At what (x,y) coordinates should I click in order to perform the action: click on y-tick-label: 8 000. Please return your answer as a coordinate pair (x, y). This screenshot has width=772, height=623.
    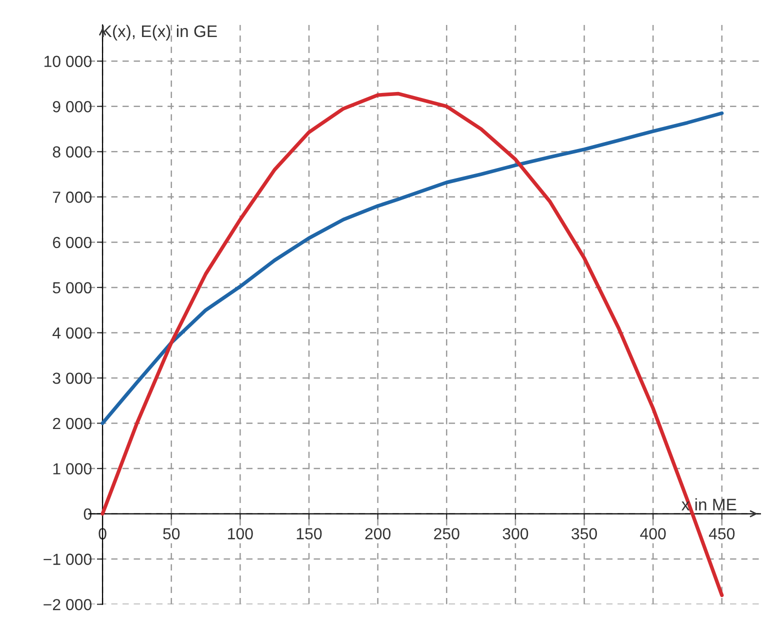
    Looking at the image, I should click on (72, 152).